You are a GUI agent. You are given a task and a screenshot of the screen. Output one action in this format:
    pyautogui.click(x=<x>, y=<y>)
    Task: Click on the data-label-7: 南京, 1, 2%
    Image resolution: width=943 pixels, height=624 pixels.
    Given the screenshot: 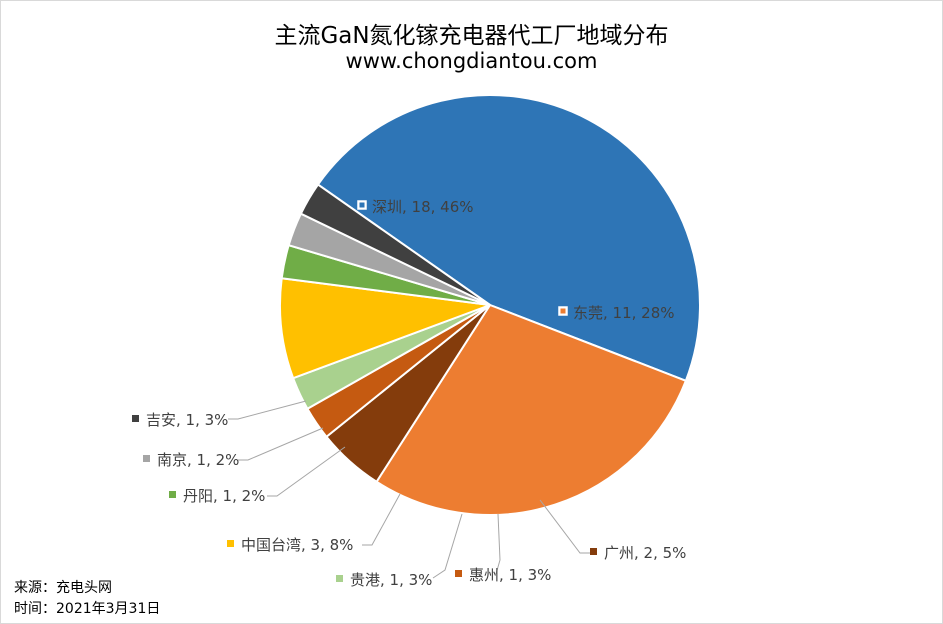 What is the action you would take?
    pyautogui.click(x=198, y=460)
    